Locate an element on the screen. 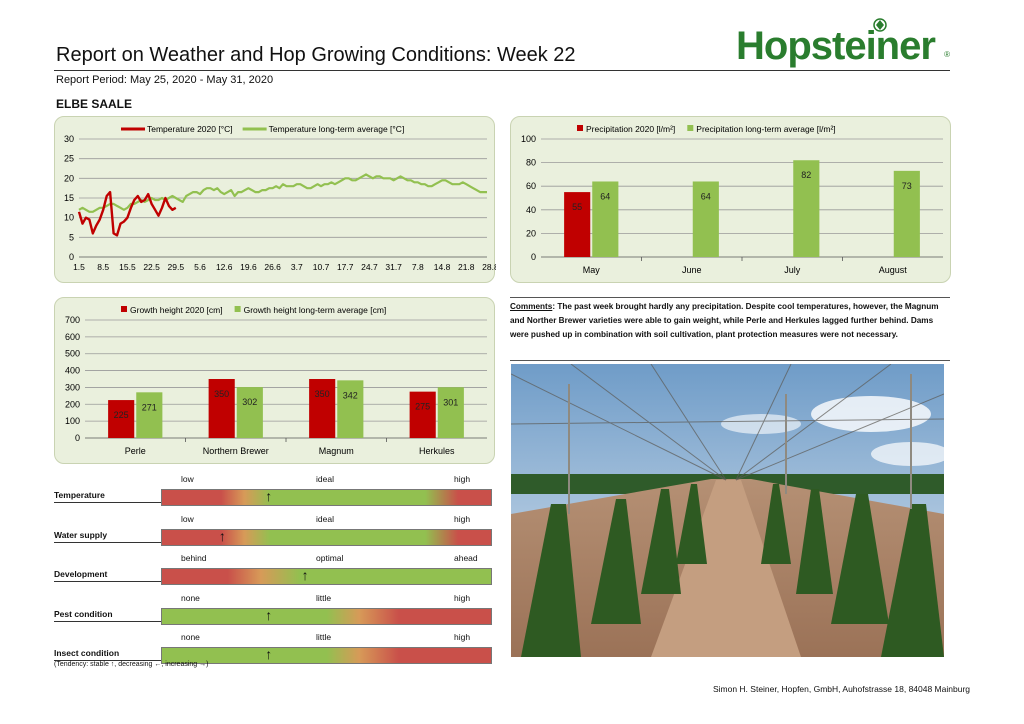 The height and width of the screenshot is (724, 1024). y-tick-label: 200 is located at coordinates (72, 404).